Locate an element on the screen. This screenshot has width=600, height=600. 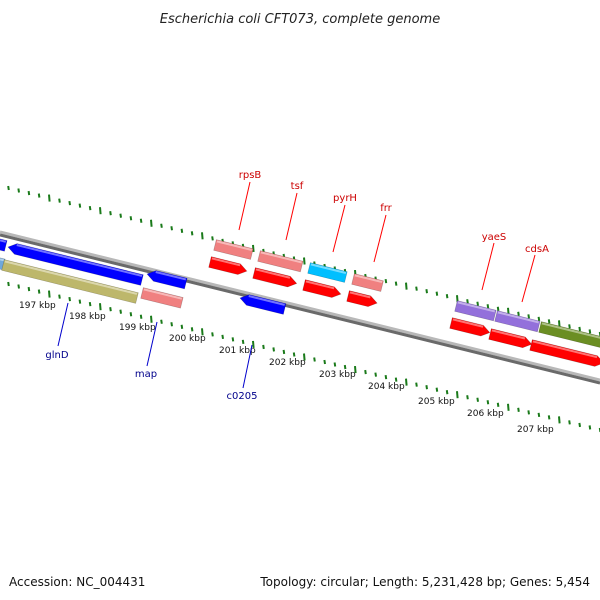
kbp-label: 199 kbp is located at coordinates (137, 328).